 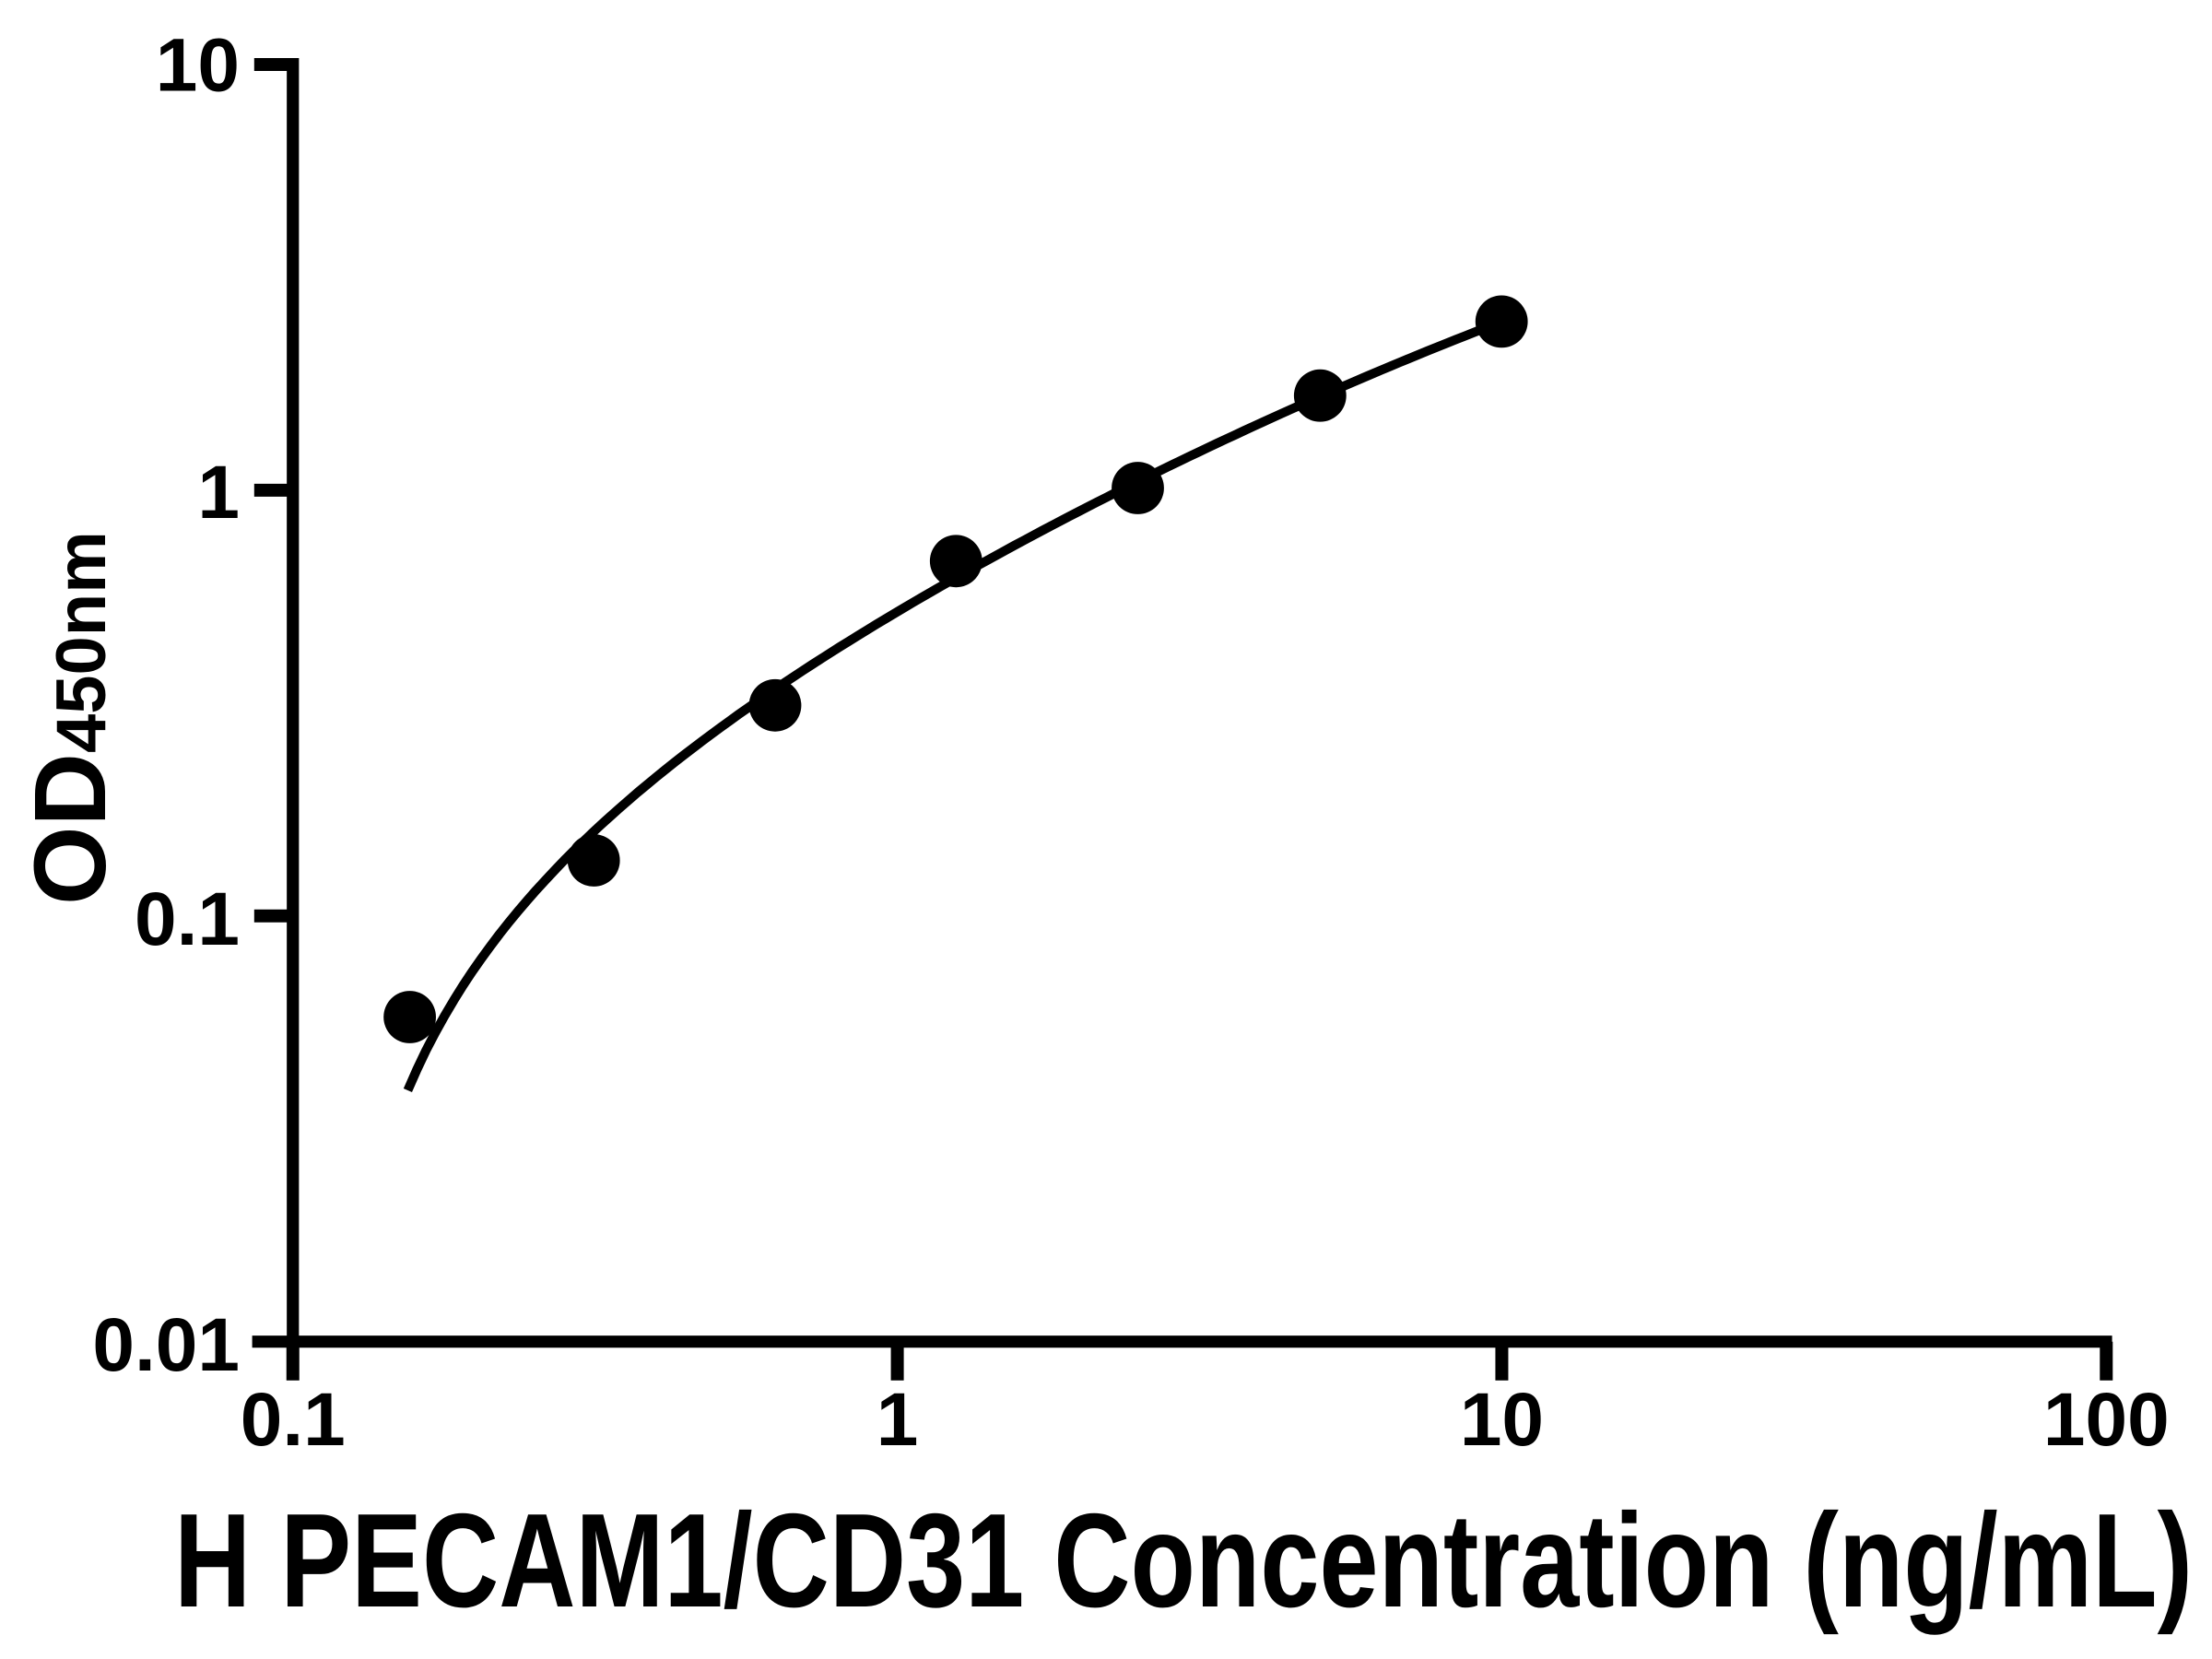 I want to click on svg-text: 100, so click(x=2106, y=1420).